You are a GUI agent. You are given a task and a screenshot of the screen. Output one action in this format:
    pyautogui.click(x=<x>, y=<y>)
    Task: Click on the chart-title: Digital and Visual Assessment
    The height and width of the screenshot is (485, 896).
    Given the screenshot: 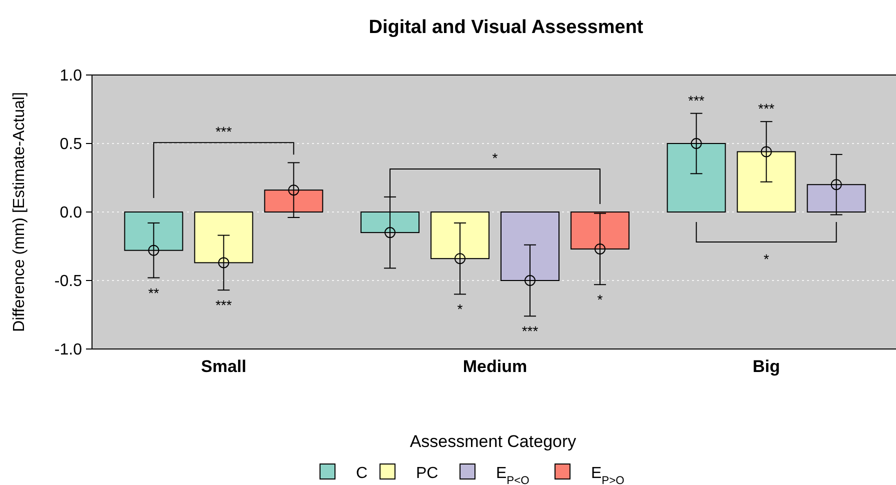 What is the action you would take?
    pyautogui.click(x=506, y=27)
    